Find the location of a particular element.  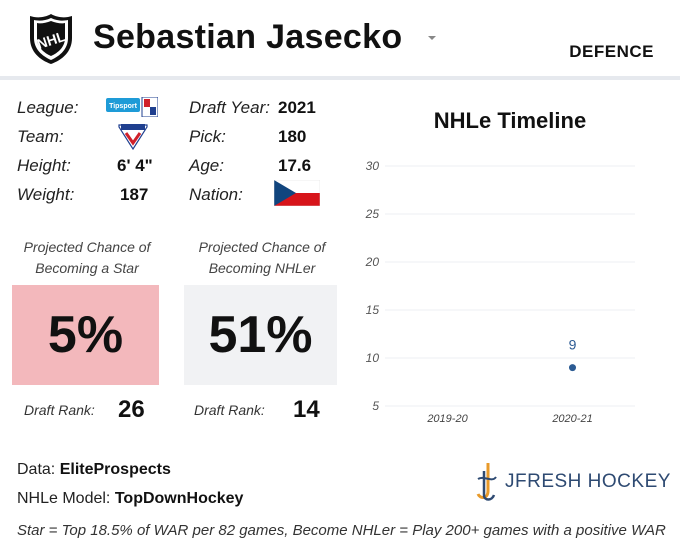

tipsport-liga-logo: Tipsport is located at coordinates (132, 107).